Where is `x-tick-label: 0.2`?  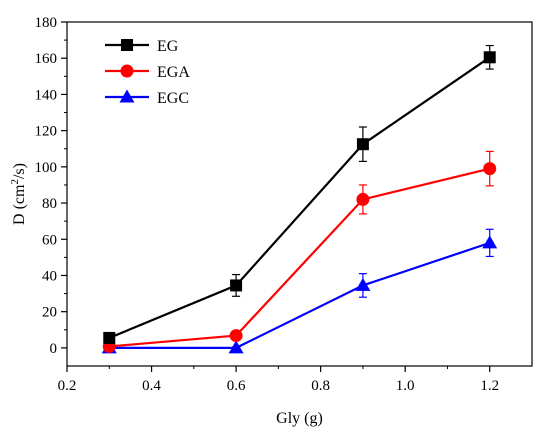
x-tick-label: 0.2 is located at coordinates (67, 386).